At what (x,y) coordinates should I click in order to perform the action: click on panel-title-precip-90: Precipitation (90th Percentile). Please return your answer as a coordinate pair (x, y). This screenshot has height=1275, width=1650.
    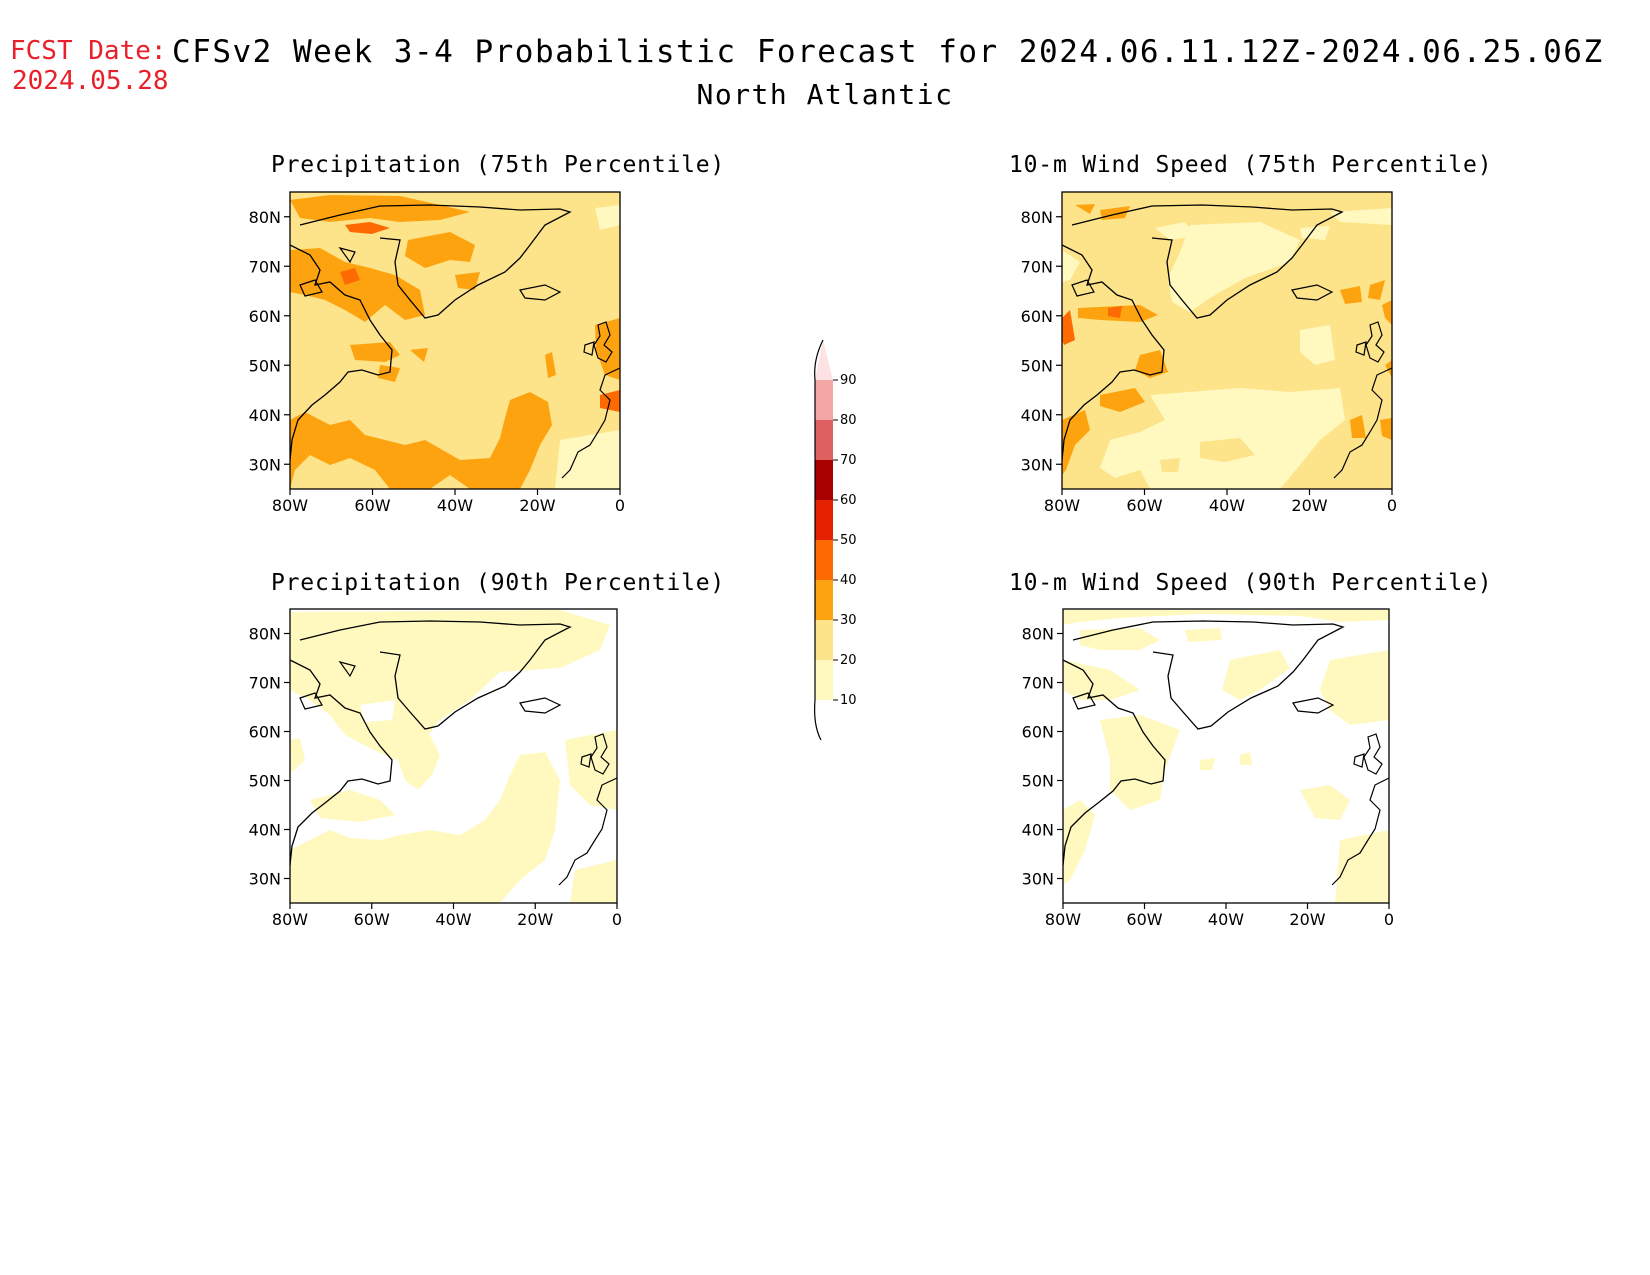
    Looking at the image, I should click on (498, 583).